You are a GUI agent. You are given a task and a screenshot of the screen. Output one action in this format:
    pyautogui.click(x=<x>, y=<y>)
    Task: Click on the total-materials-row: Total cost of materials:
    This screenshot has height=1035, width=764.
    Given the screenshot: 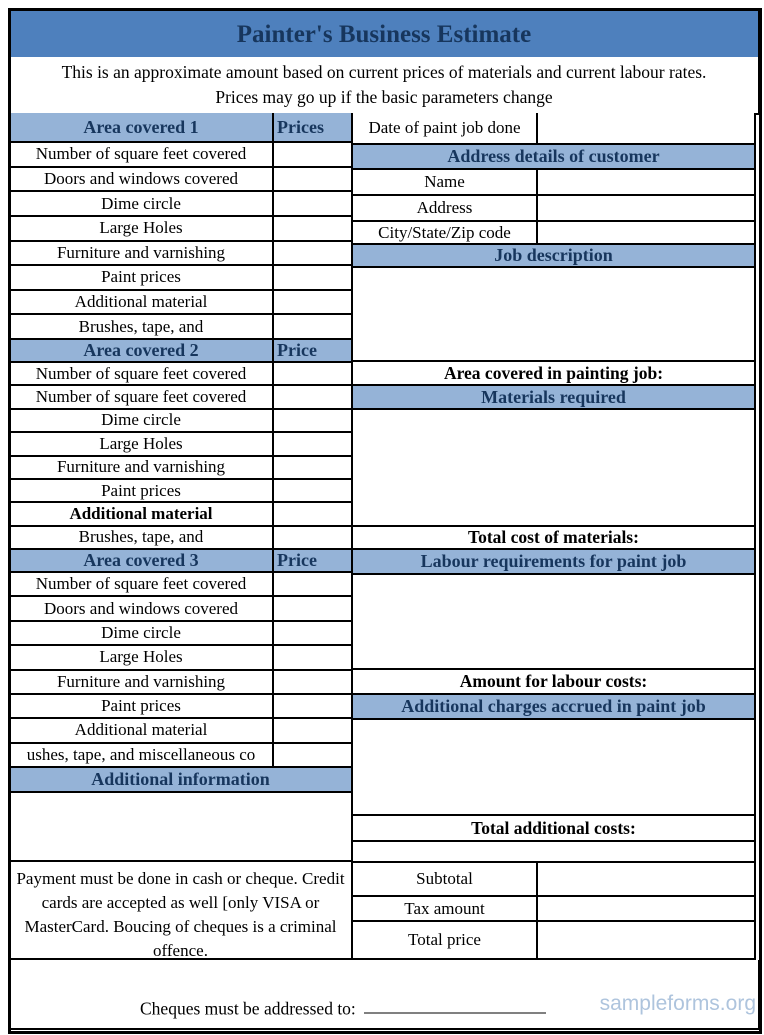 What is the action you would take?
    pyautogui.click(x=553, y=538)
    